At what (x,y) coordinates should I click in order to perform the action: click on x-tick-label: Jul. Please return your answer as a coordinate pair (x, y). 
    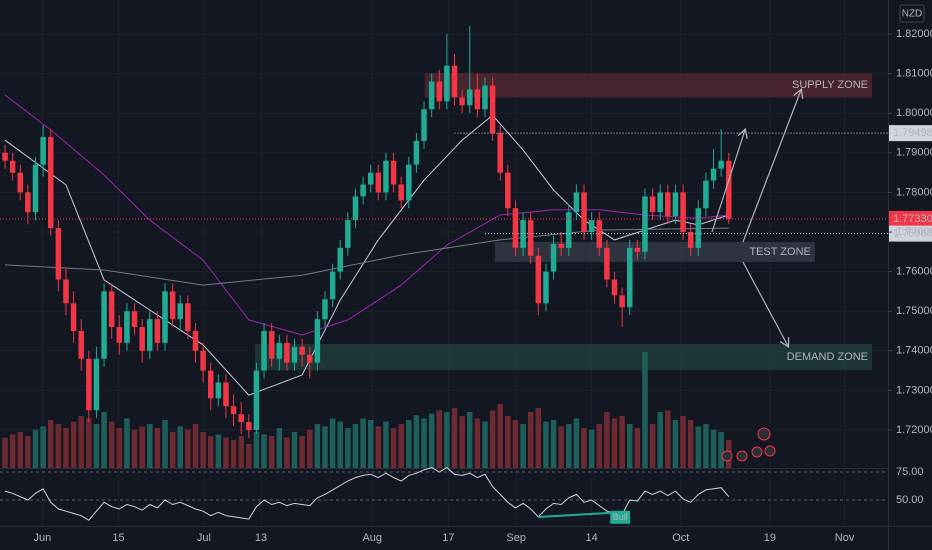
    Looking at the image, I should click on (204, 538).